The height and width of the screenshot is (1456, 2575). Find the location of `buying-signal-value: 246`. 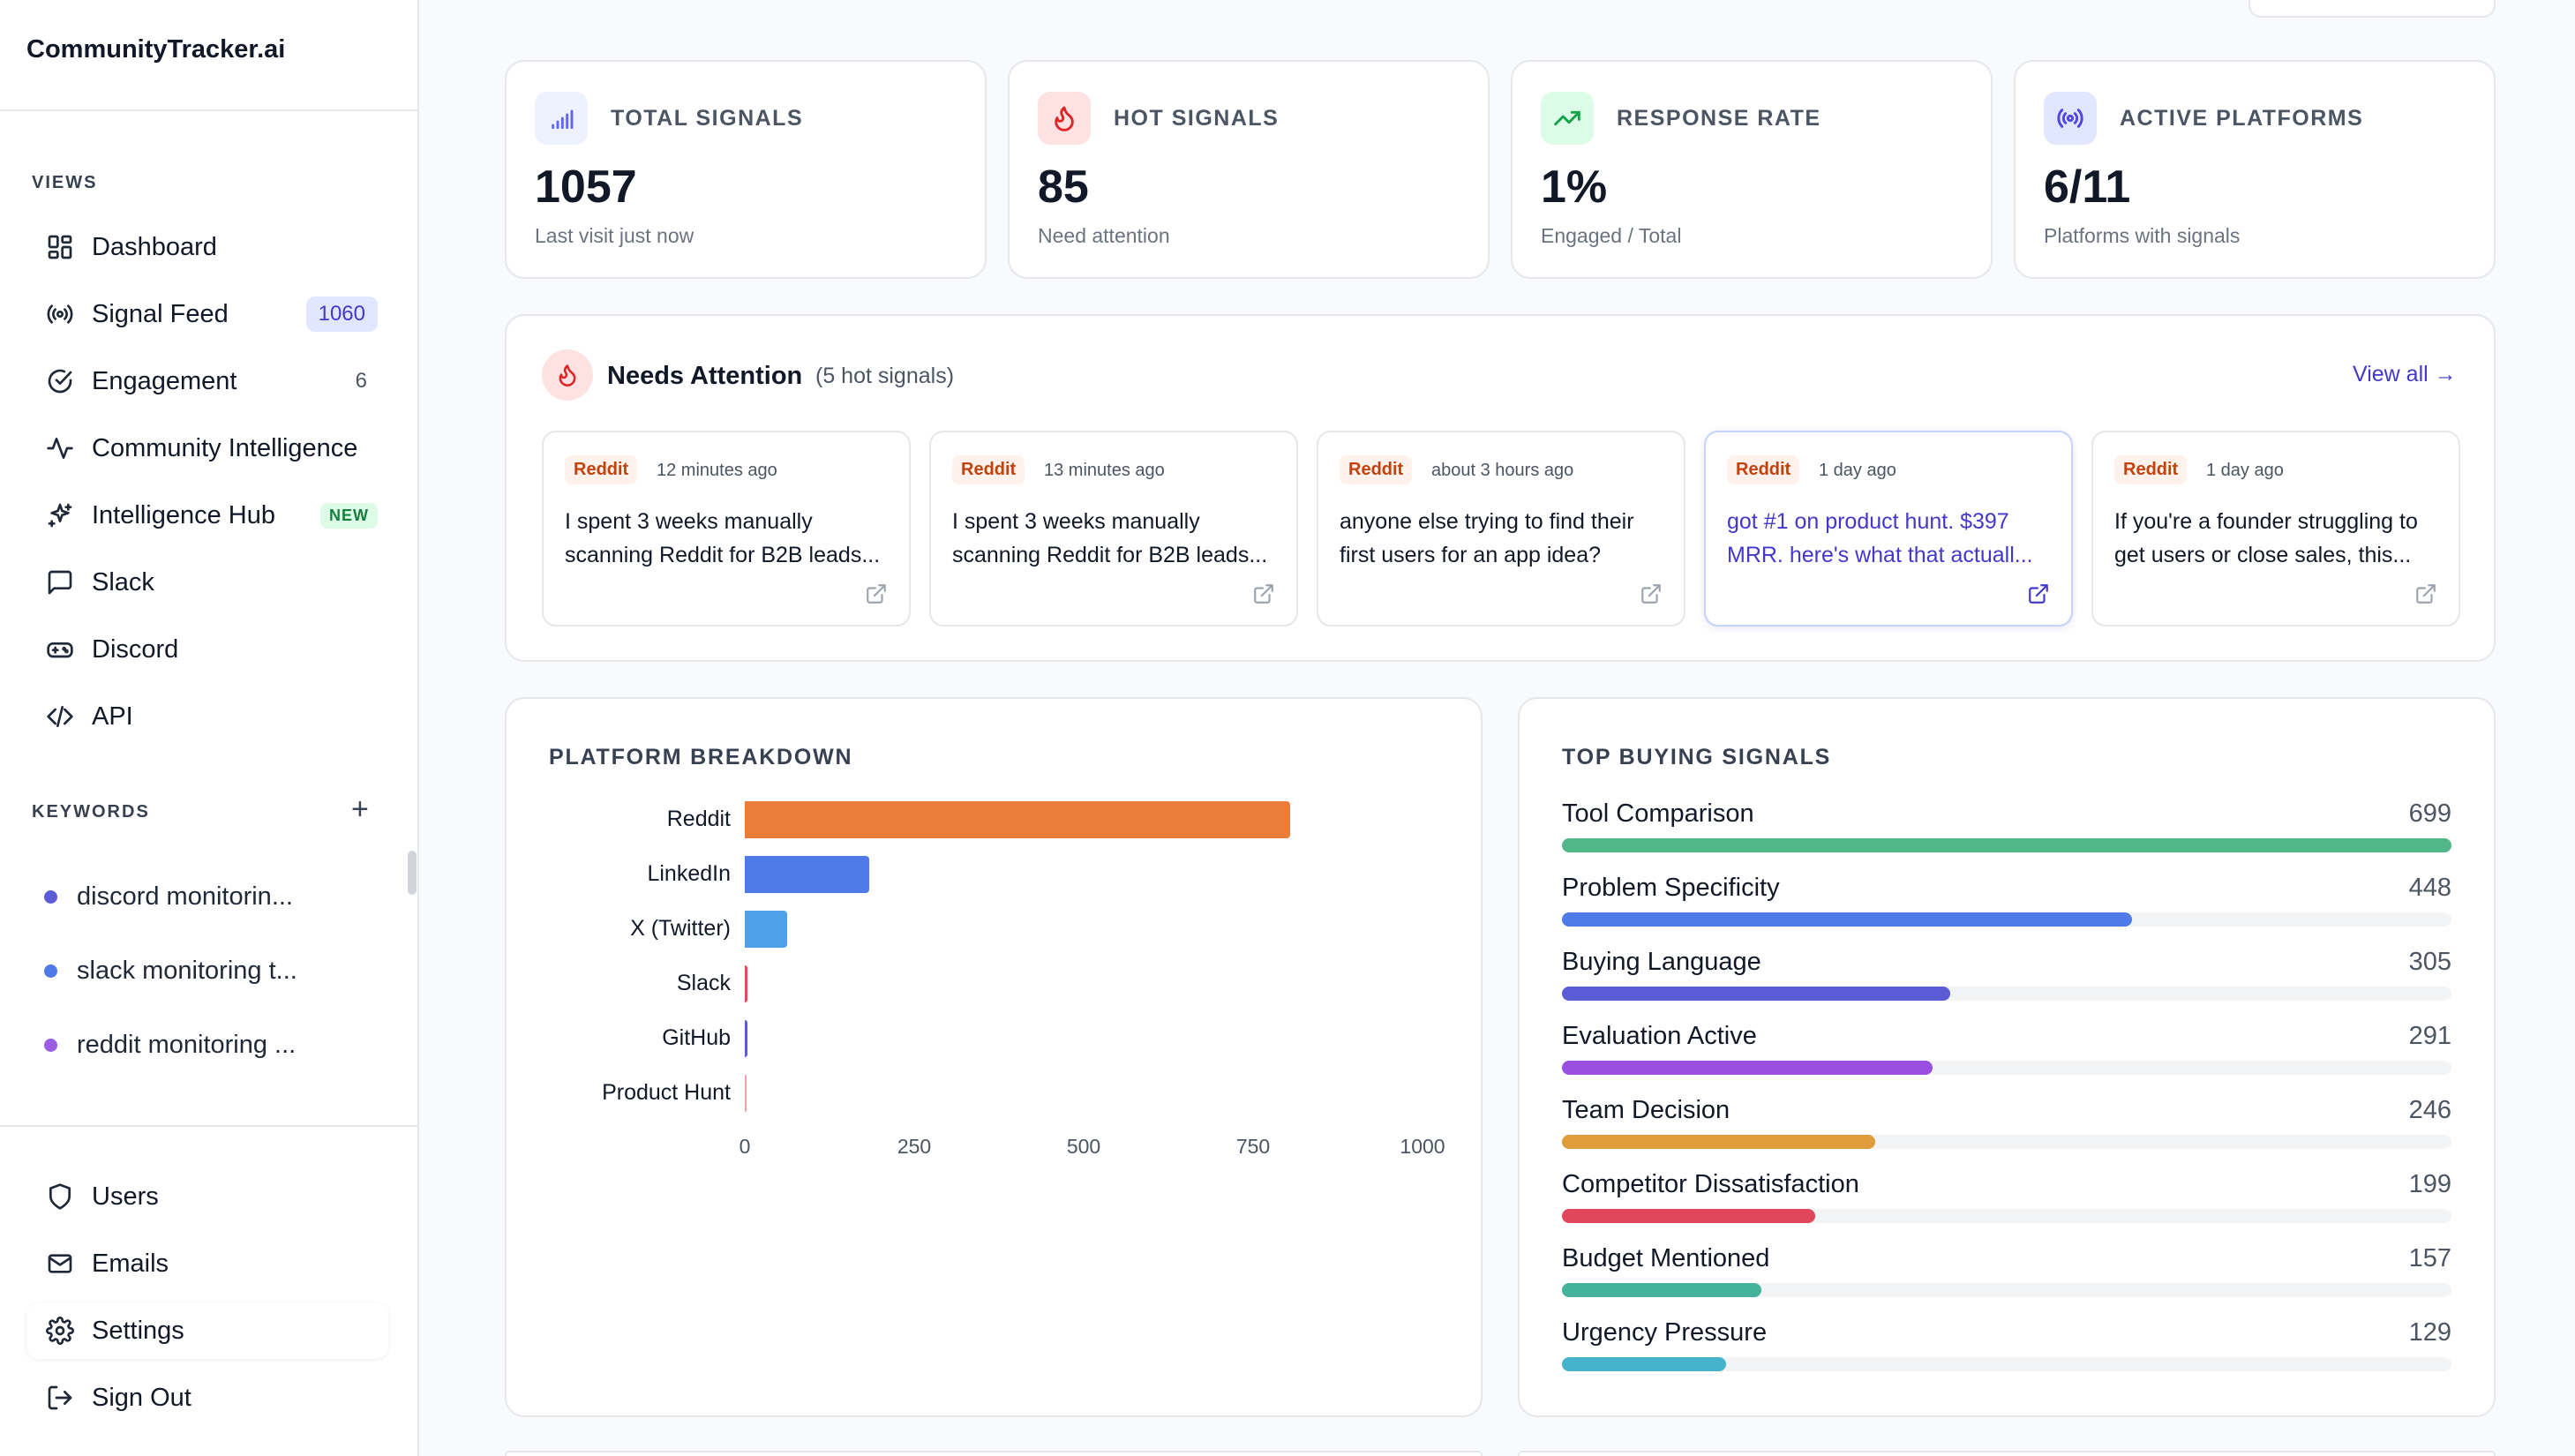

buying-signal-value: 246 is located at coordinates (2429, 1110).